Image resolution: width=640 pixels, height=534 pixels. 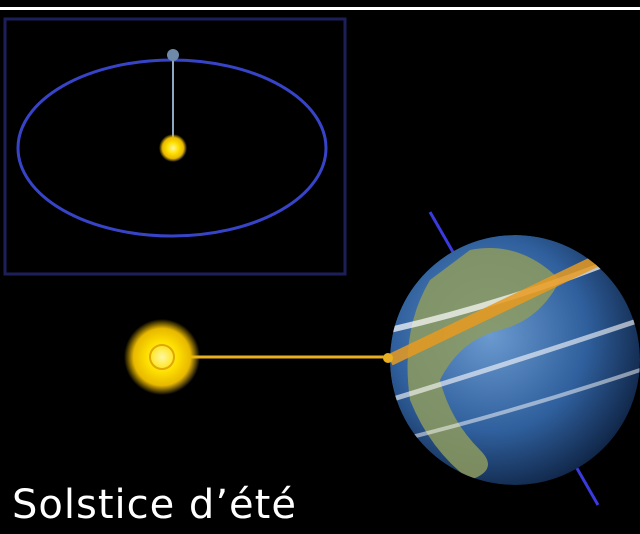 I want to click on continent, so click(x=483, y=364).